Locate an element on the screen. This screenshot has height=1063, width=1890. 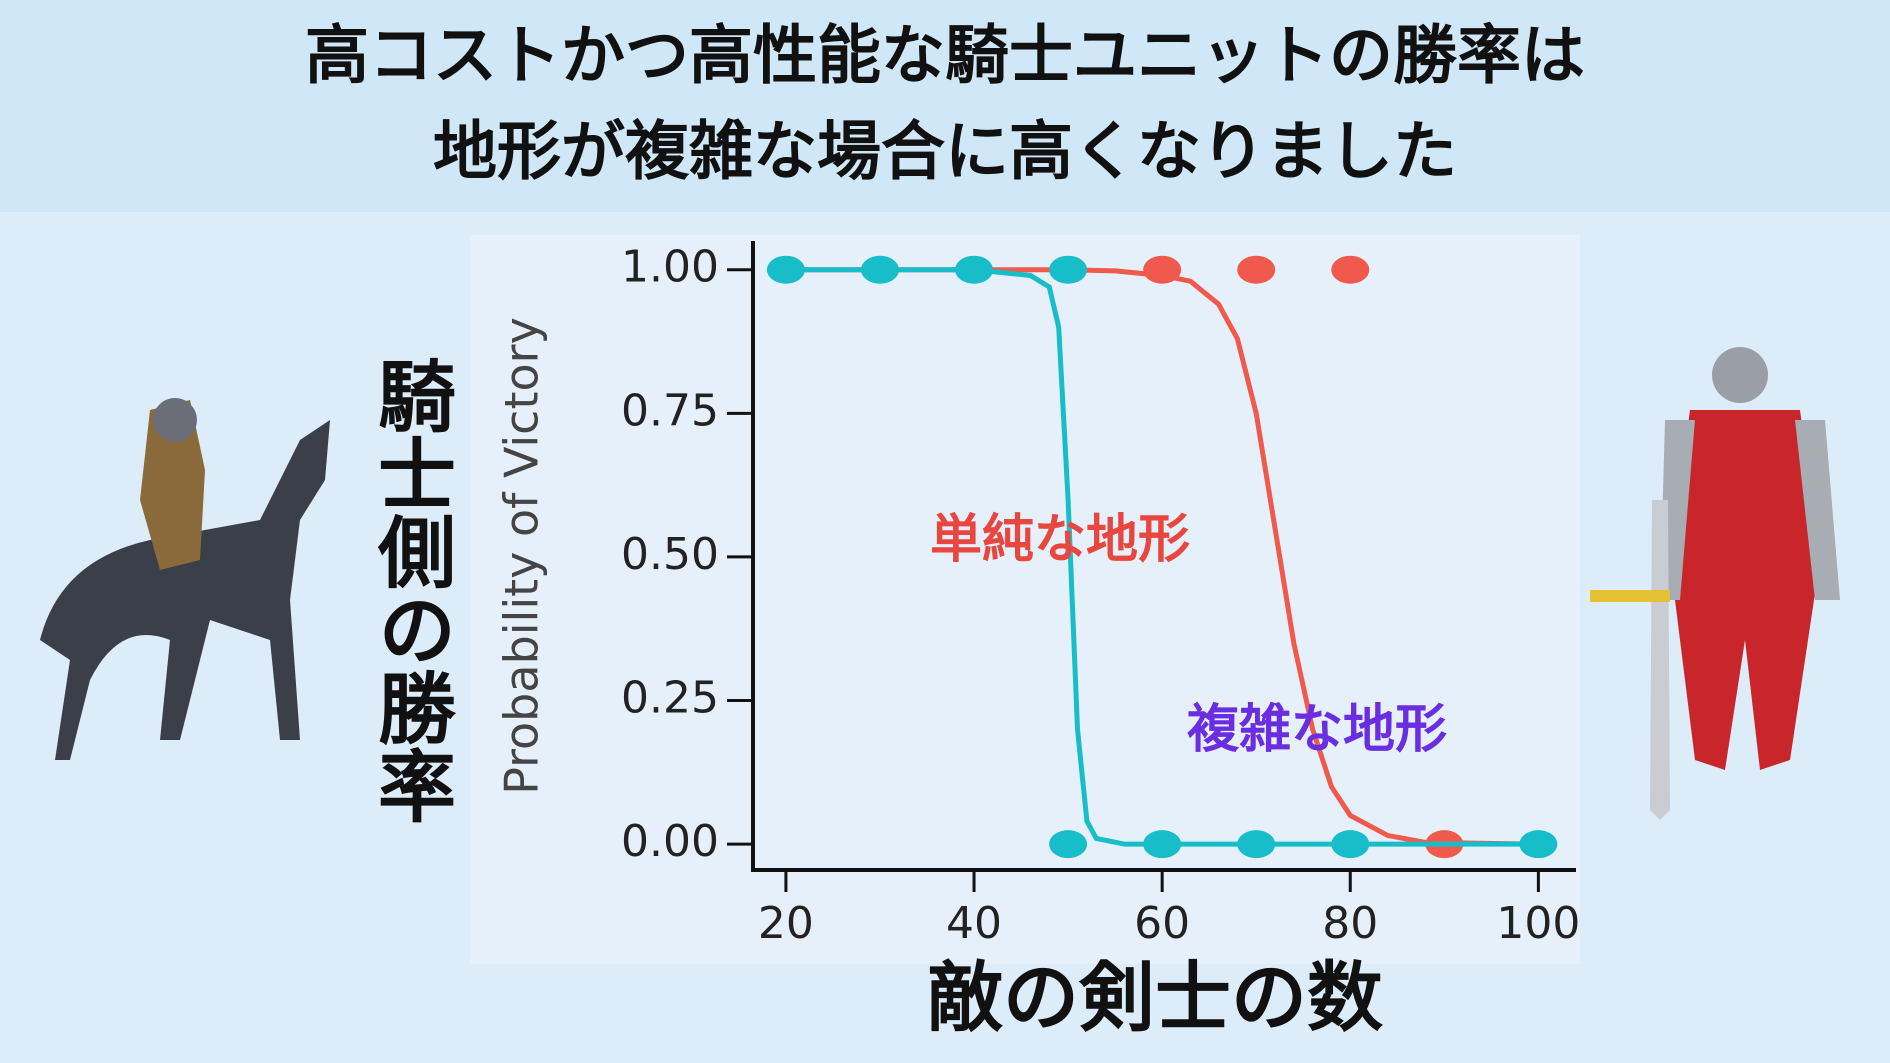
y-tick-label: 0.75 is located at coordinates (670, 410).